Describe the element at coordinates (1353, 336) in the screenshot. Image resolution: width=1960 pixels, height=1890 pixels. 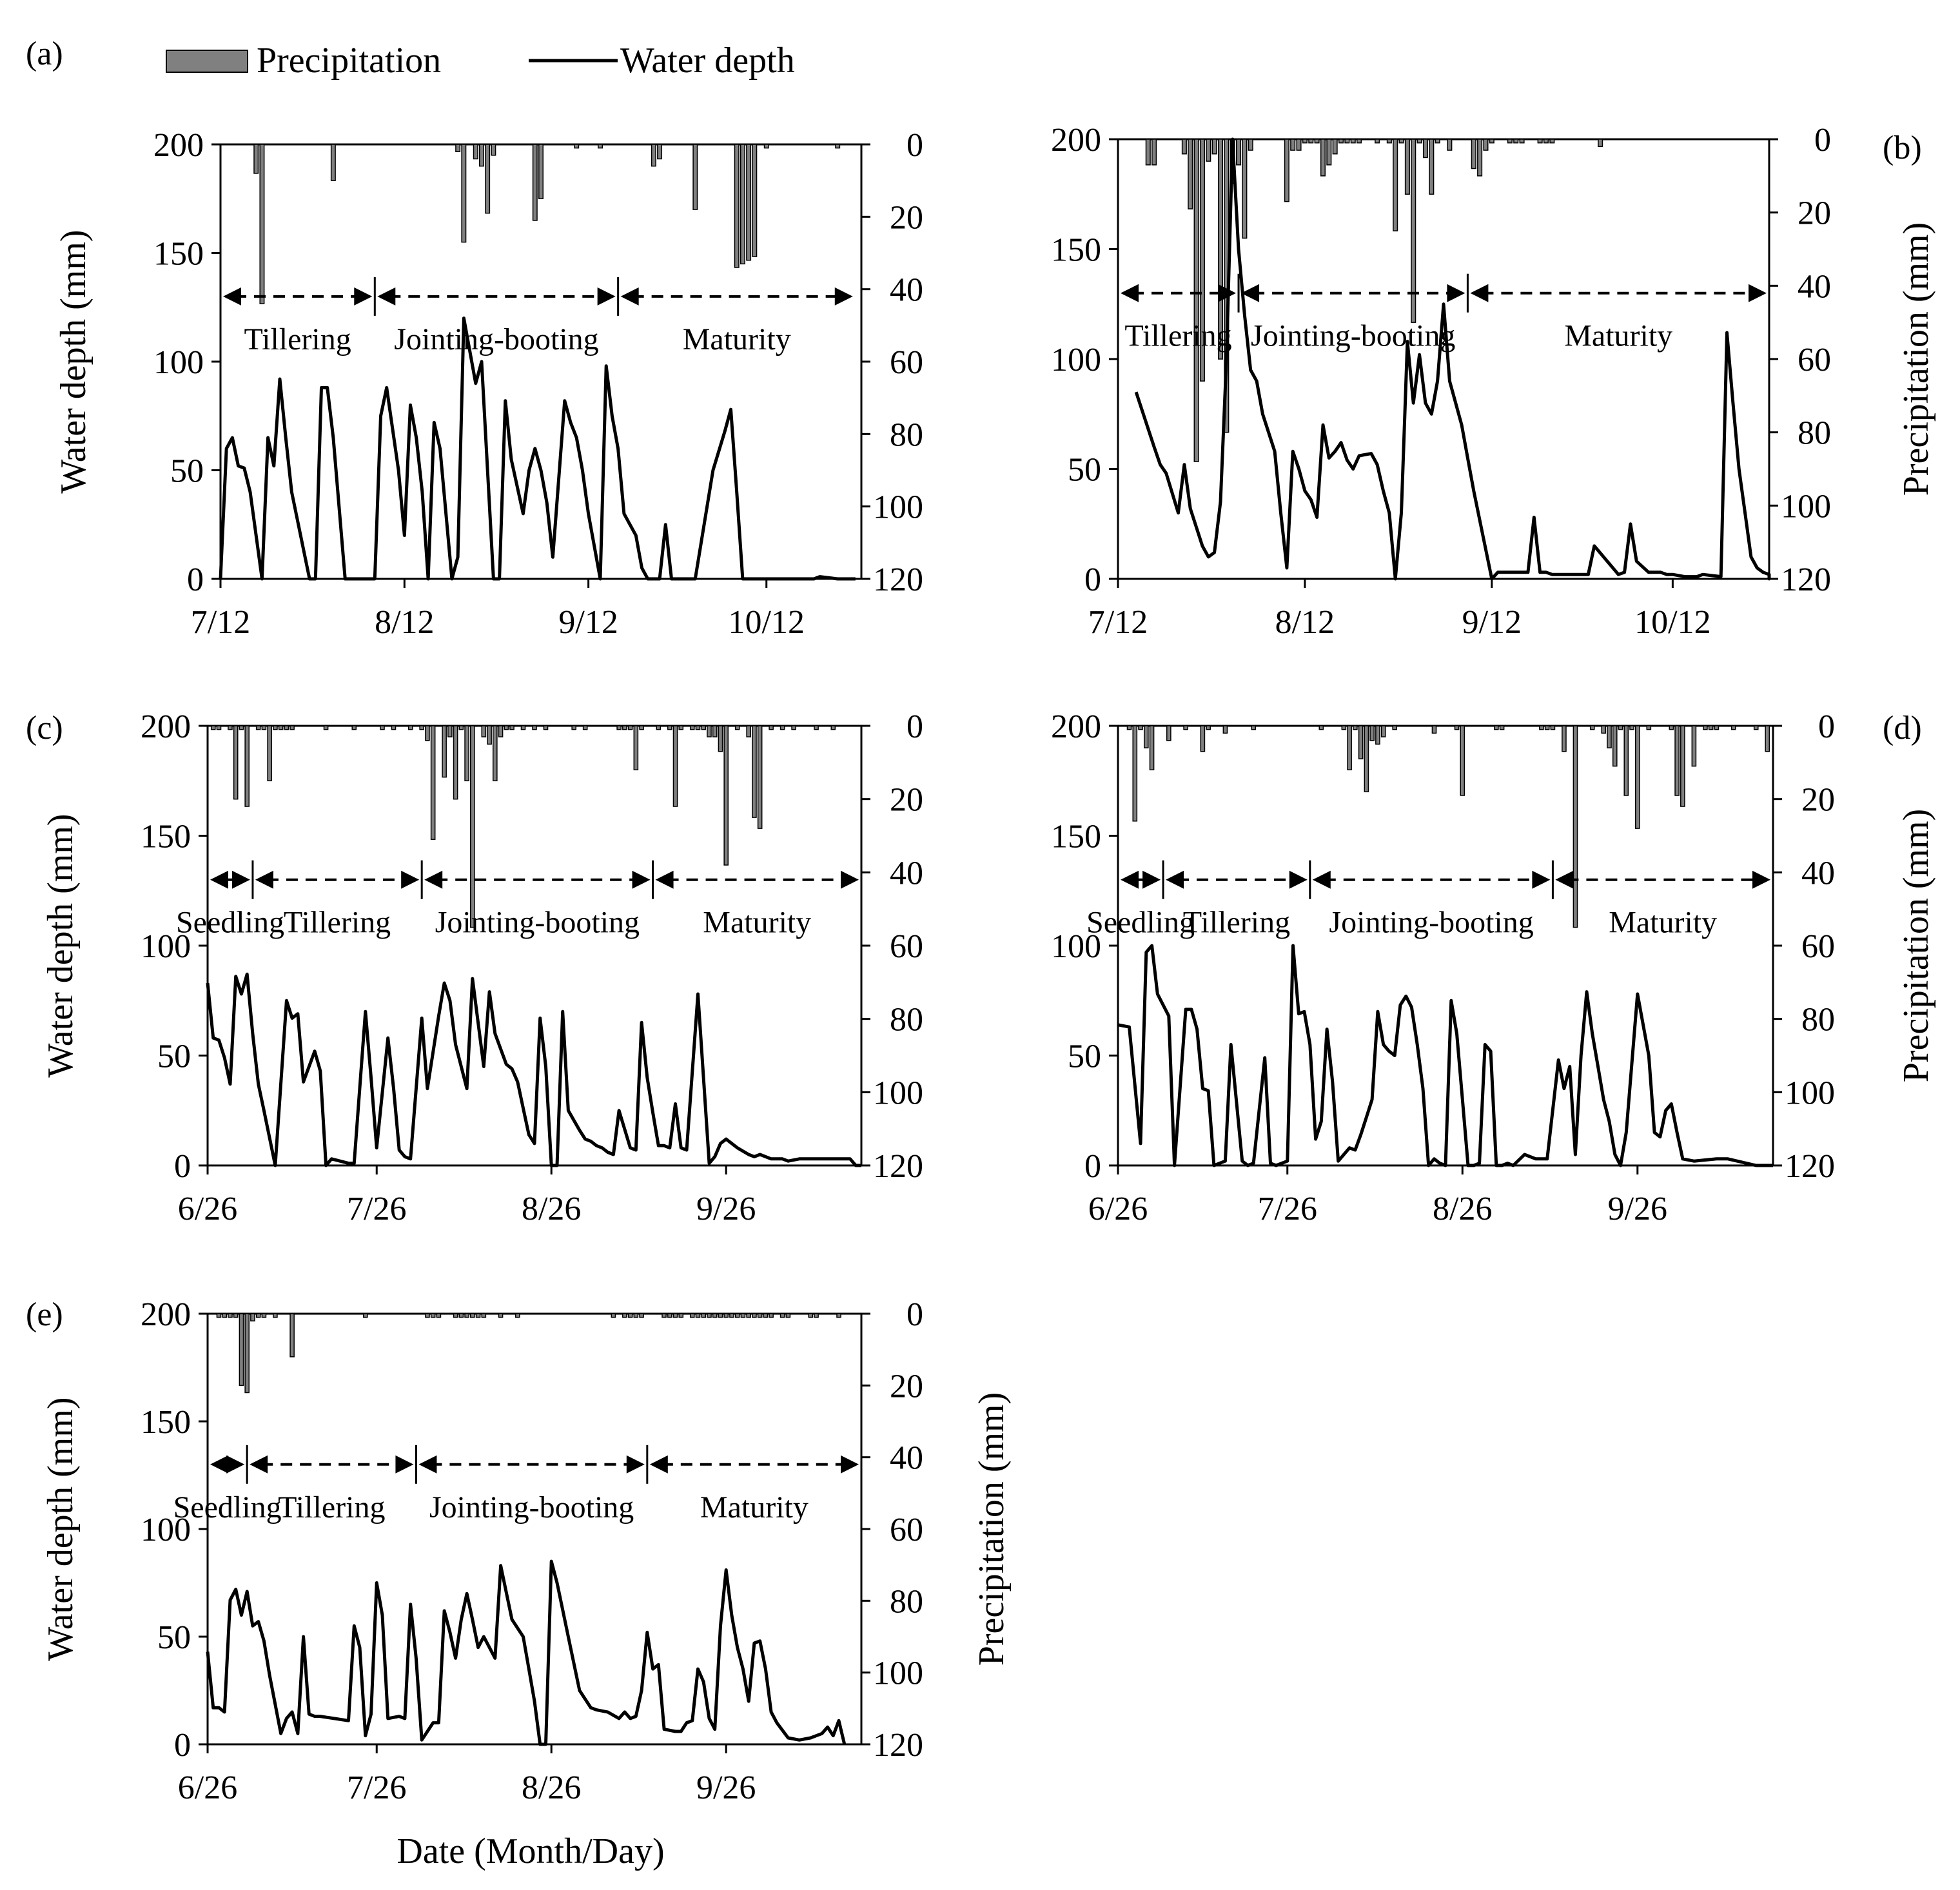
I see `stage-label: Jointing-booting` at that location.